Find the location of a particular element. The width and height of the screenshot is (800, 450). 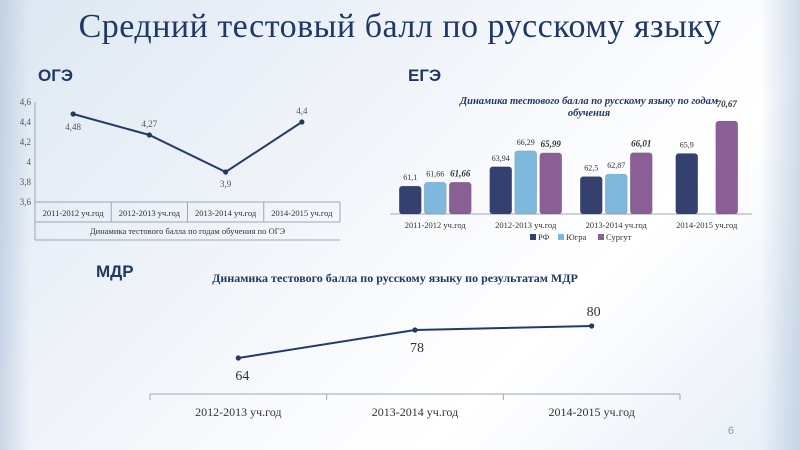

oge-y-tick-label: 4,2 is located at coordinates (25, 142).